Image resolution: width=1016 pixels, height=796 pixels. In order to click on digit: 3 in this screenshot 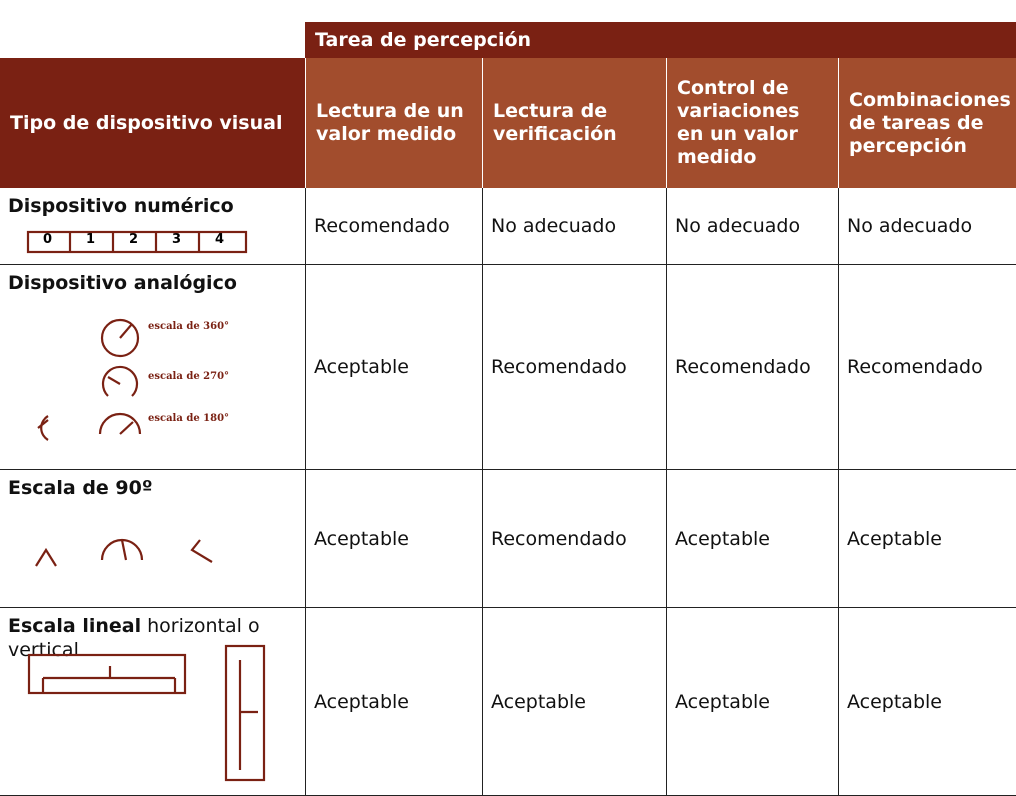, I will do `click(177, 239)`.